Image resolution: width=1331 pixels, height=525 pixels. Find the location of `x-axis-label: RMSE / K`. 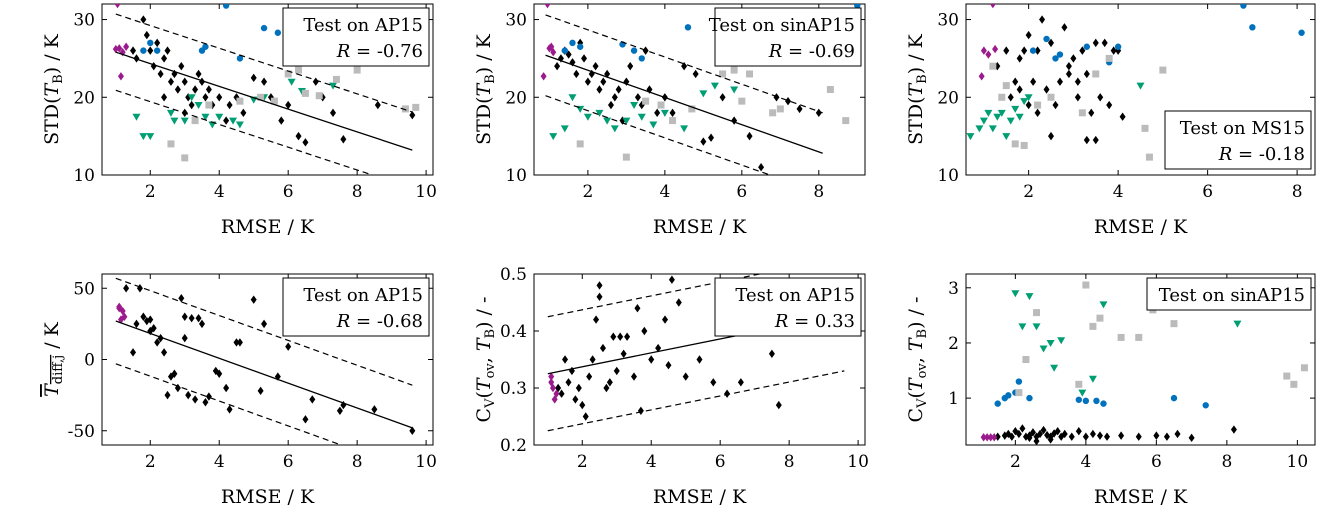

x-axis-label: RMSE / K is located at coordinates (700, 227).